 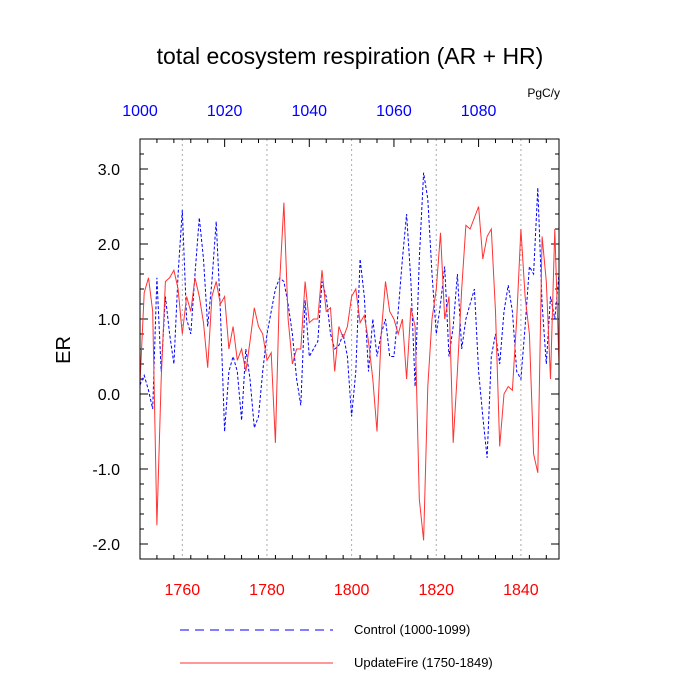 What do you see at coordinates (350, 56) in the screenshot?
I see `chart-title: total ecosystem respiration (AR + HR)` at bounding box center [350, 56].